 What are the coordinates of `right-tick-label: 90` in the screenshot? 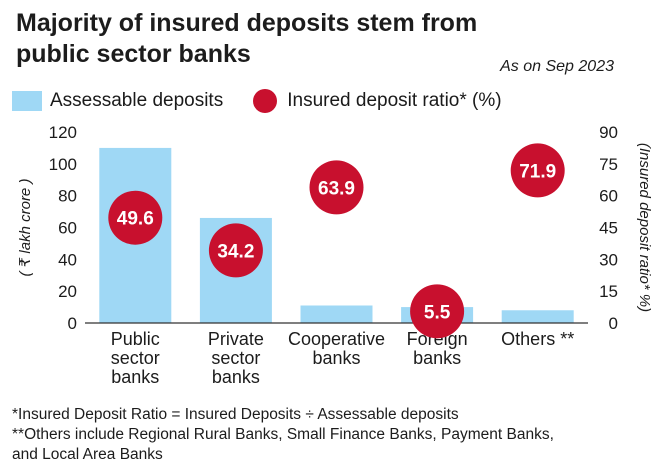 It's located at (608, 132).